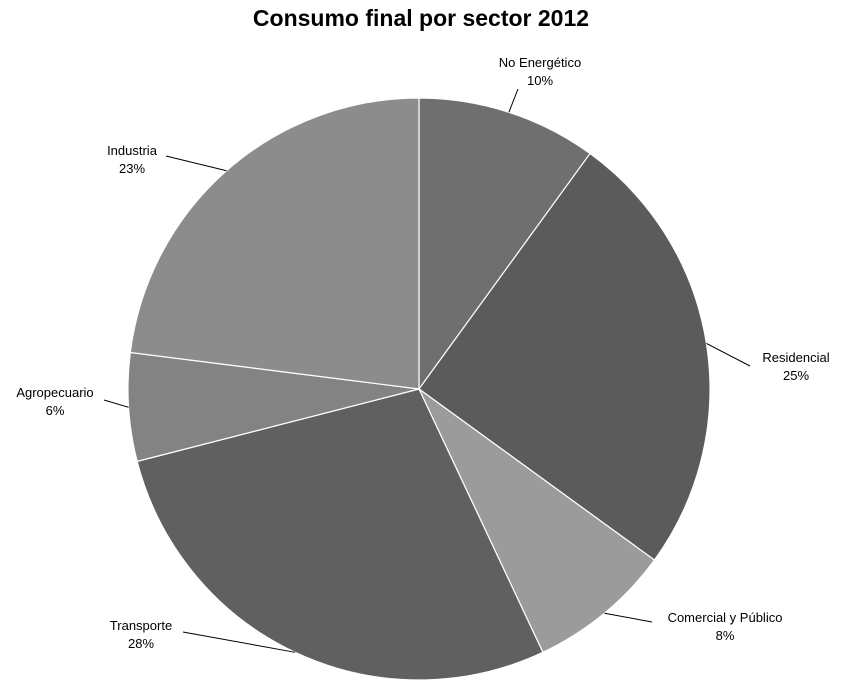 The width and height of the screenshot is (842, 681). What do you see at coordinates (504, 244) in the screenshot?
I see `pie-slice-no-energ-tico` at bounding box center [504, 244].